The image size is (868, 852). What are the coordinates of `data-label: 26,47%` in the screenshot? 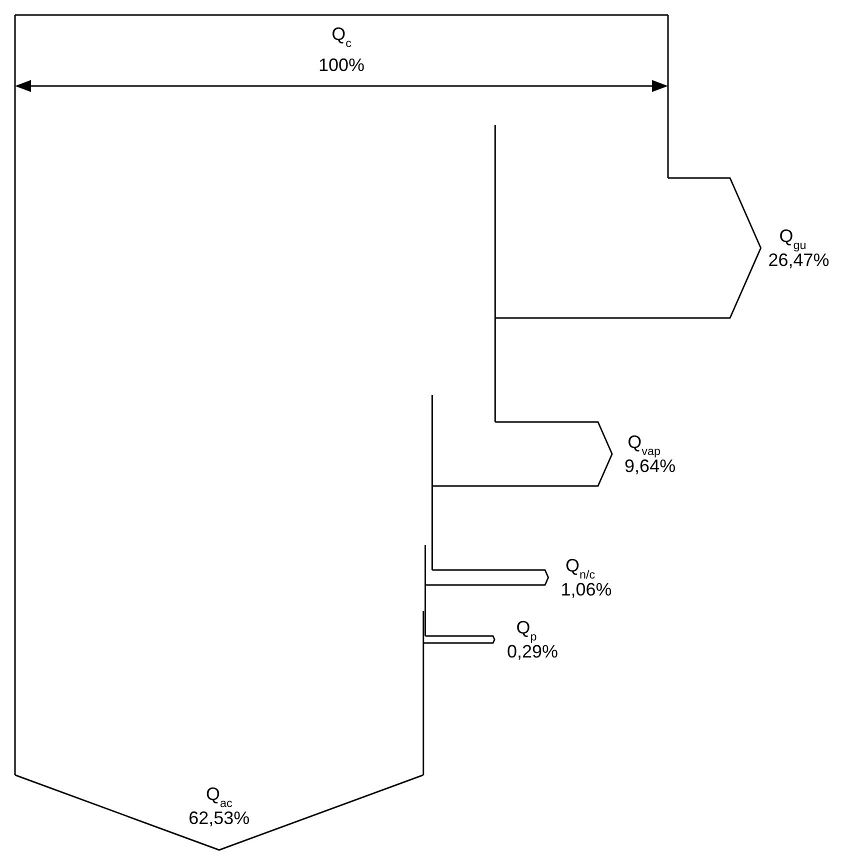 It's located at (799, 260).